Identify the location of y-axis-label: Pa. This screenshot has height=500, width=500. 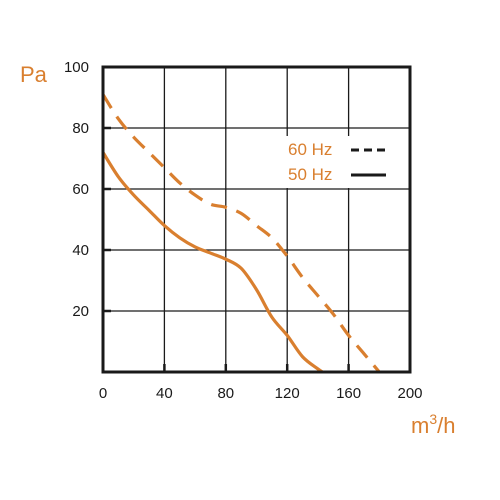
(34, 74).